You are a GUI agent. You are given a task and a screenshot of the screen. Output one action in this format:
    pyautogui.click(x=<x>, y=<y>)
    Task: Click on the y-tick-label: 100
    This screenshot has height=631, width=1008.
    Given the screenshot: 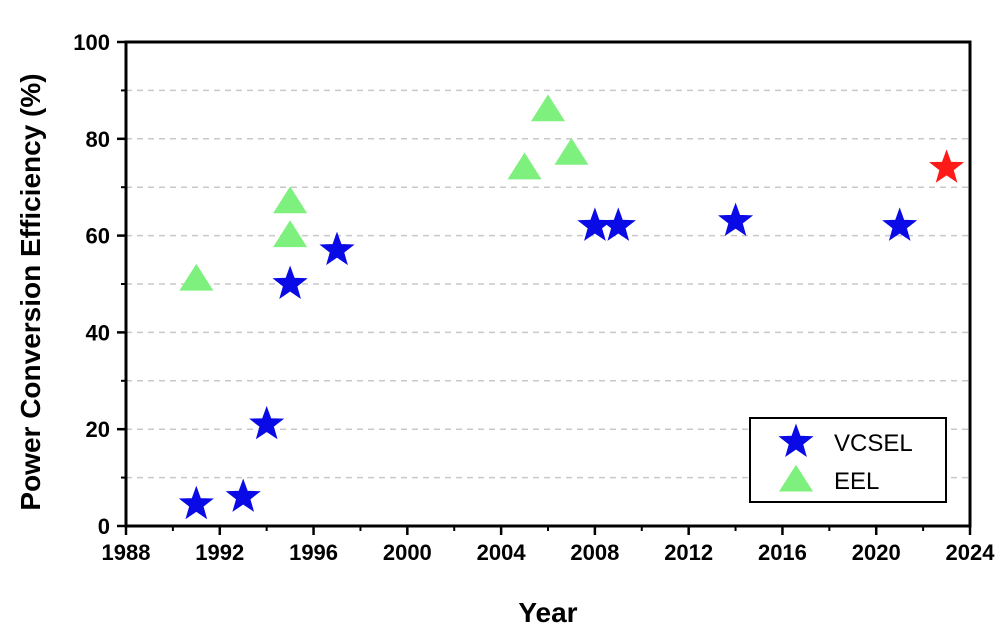 What is the action you would take?
    pyautogui.click(x=91, y=42)
    